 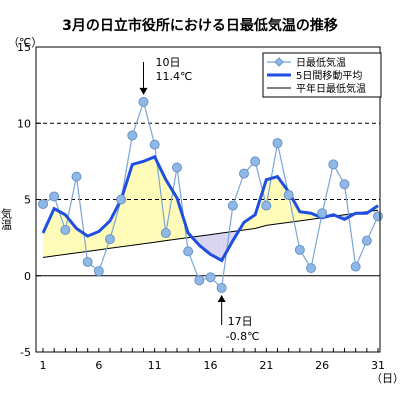 What do you see at coordinates (331, 88) in the screenshot?
I see `legend-label: 平年日最低気温` at bounding box center [331, 88].